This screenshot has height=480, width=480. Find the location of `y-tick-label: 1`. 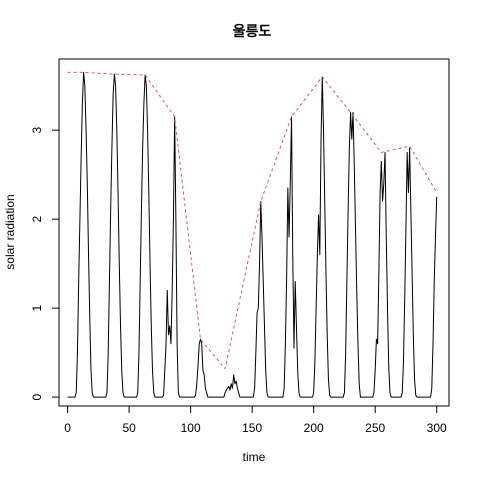

y-tick-label: 1 is located at coordinates (37, 307).